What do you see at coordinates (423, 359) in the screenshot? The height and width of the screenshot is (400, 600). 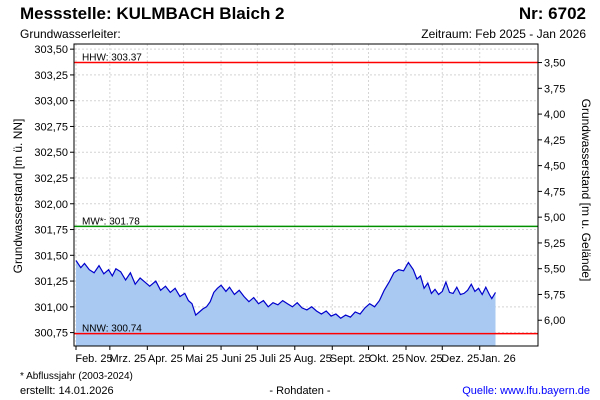 I see `x-tick-label: Nov. 25` at bounding box center [423, 359].